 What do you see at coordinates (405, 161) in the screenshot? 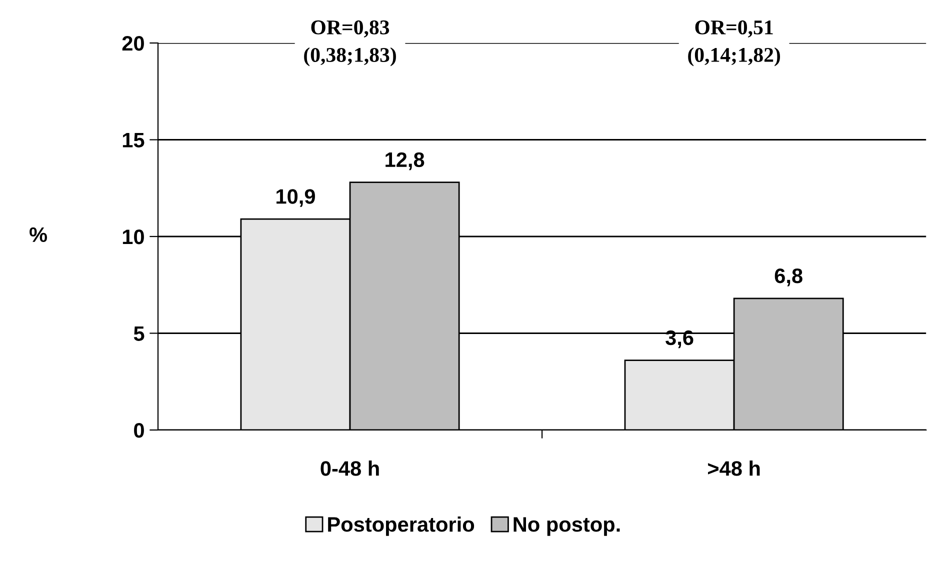
I see `data-label: 12,8` at bounding box center [405, 161].